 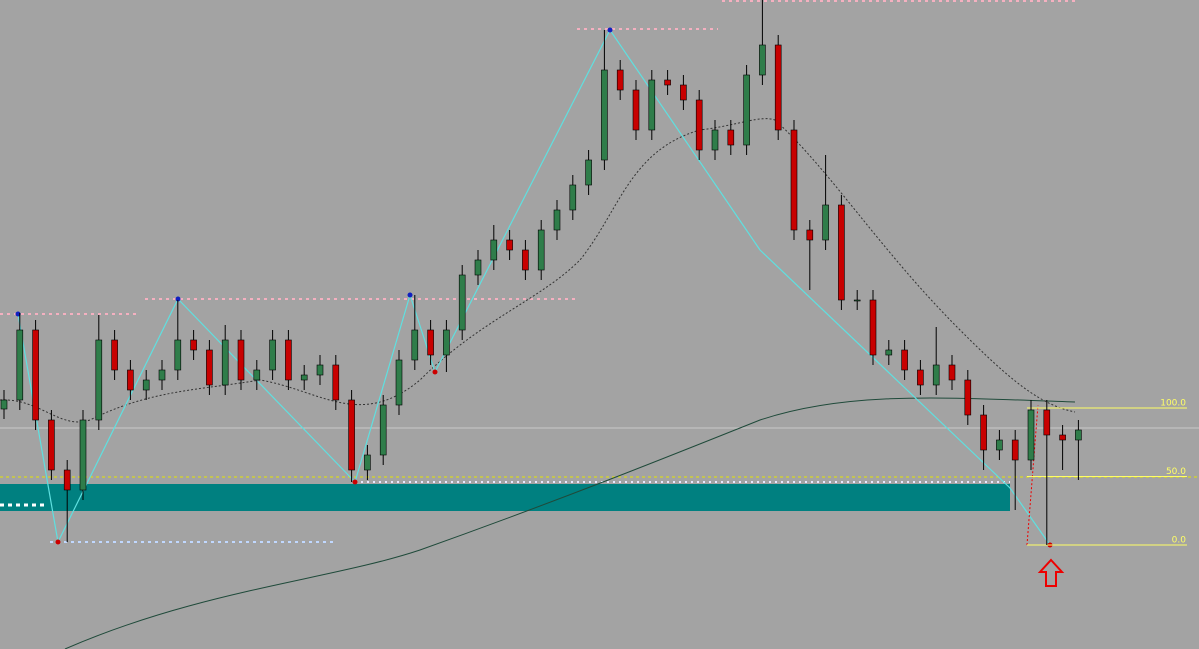 I want to click on demand-zone, so click(x=505, y=497).